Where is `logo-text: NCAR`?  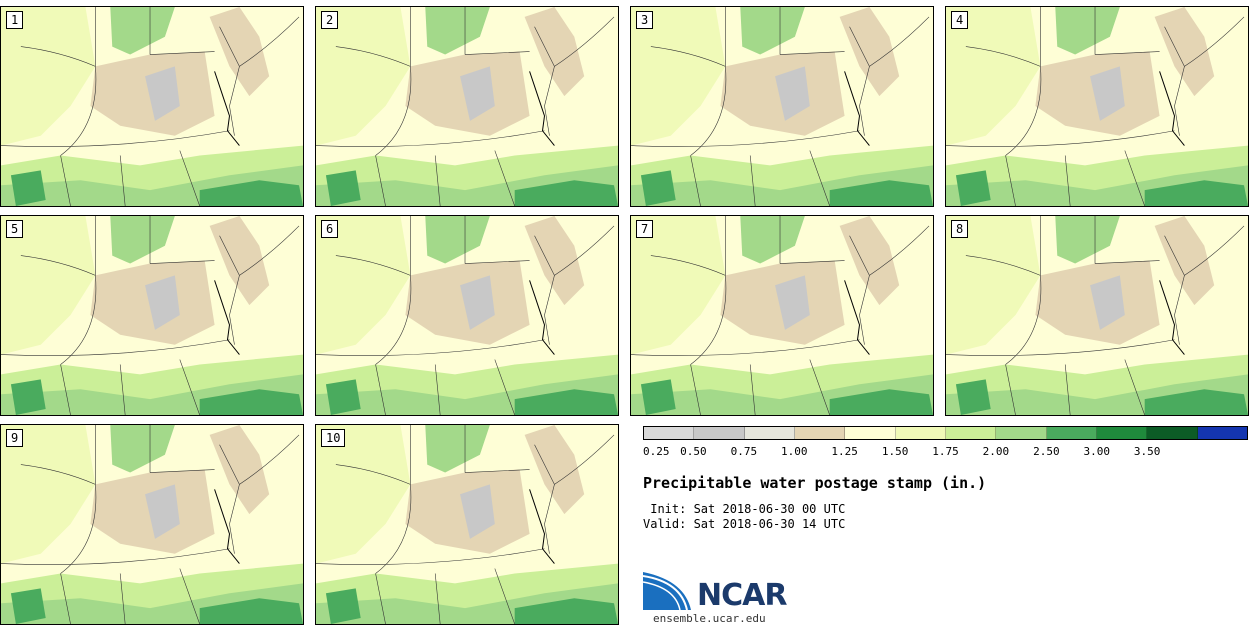
logo-text: NCAR is located at coordinates (742, 595).